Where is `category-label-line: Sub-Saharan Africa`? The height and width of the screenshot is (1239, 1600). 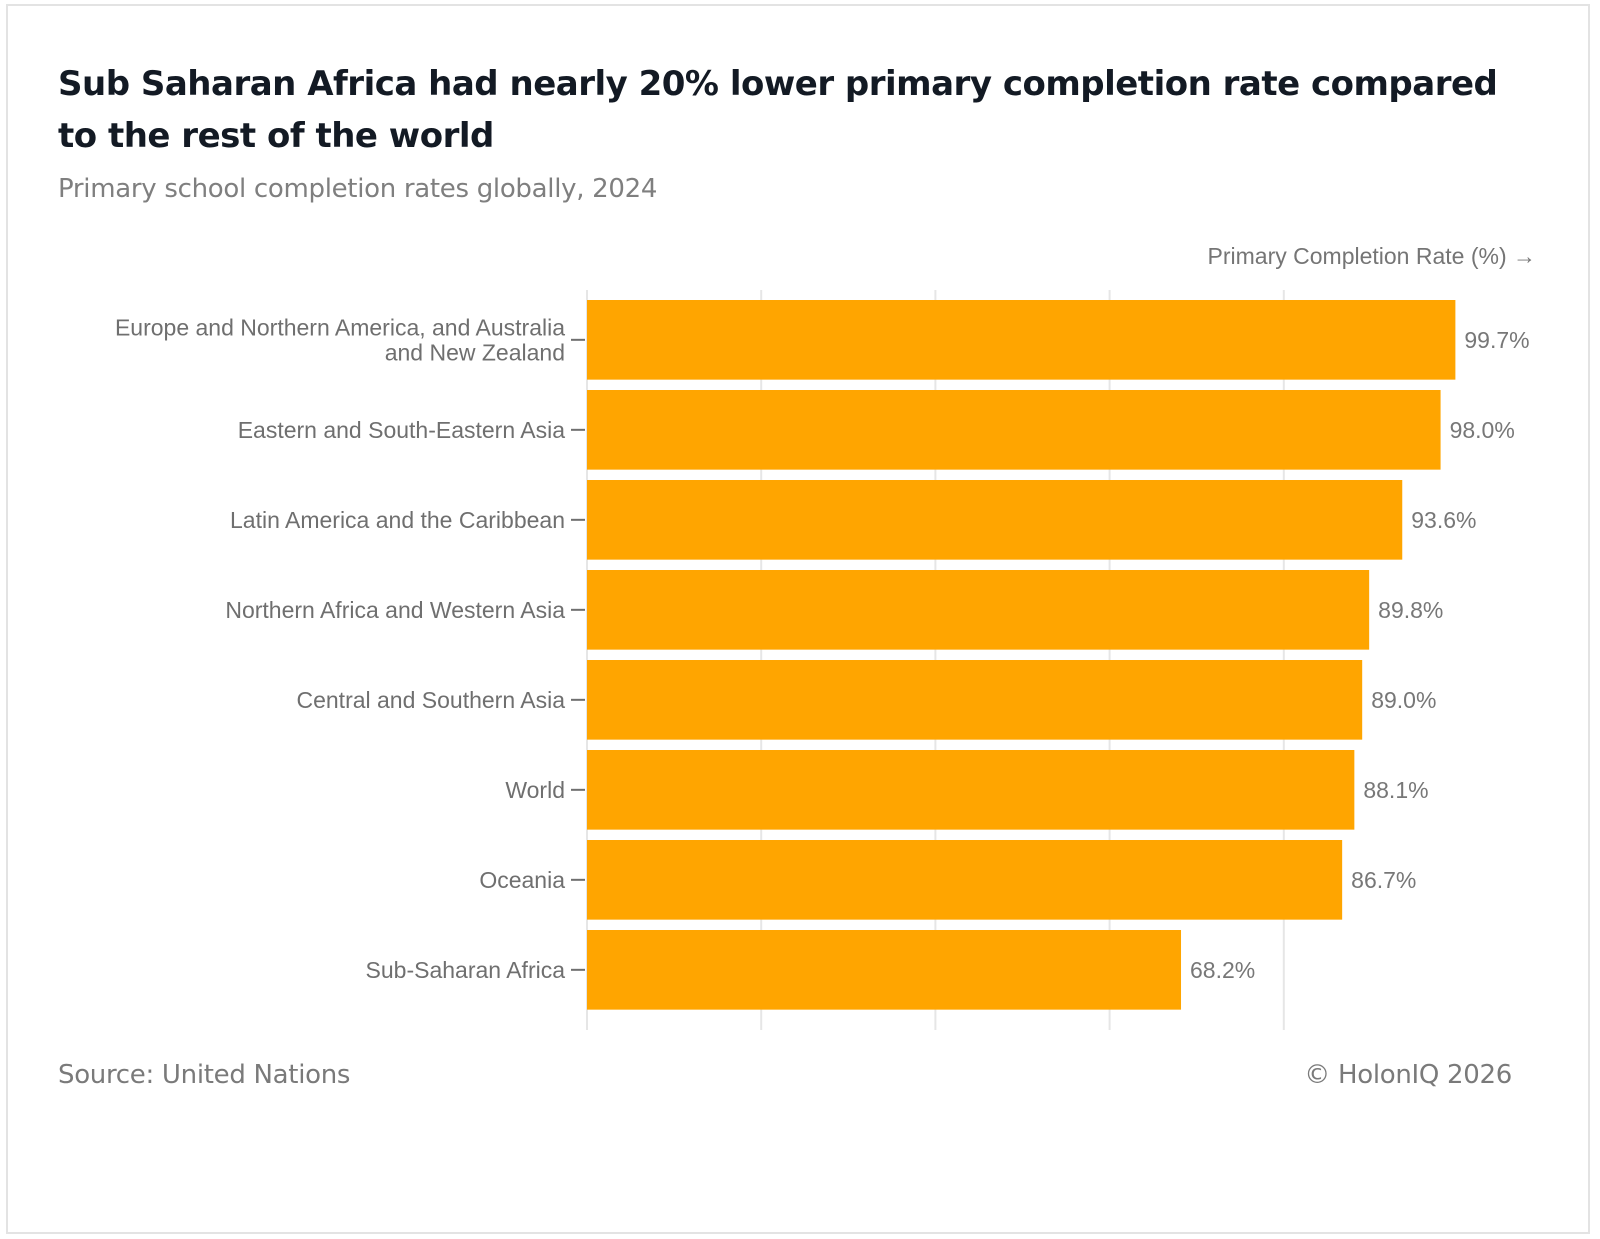 category-label-line: Sub-Saharan Africa is located at coordinates (466, 970).